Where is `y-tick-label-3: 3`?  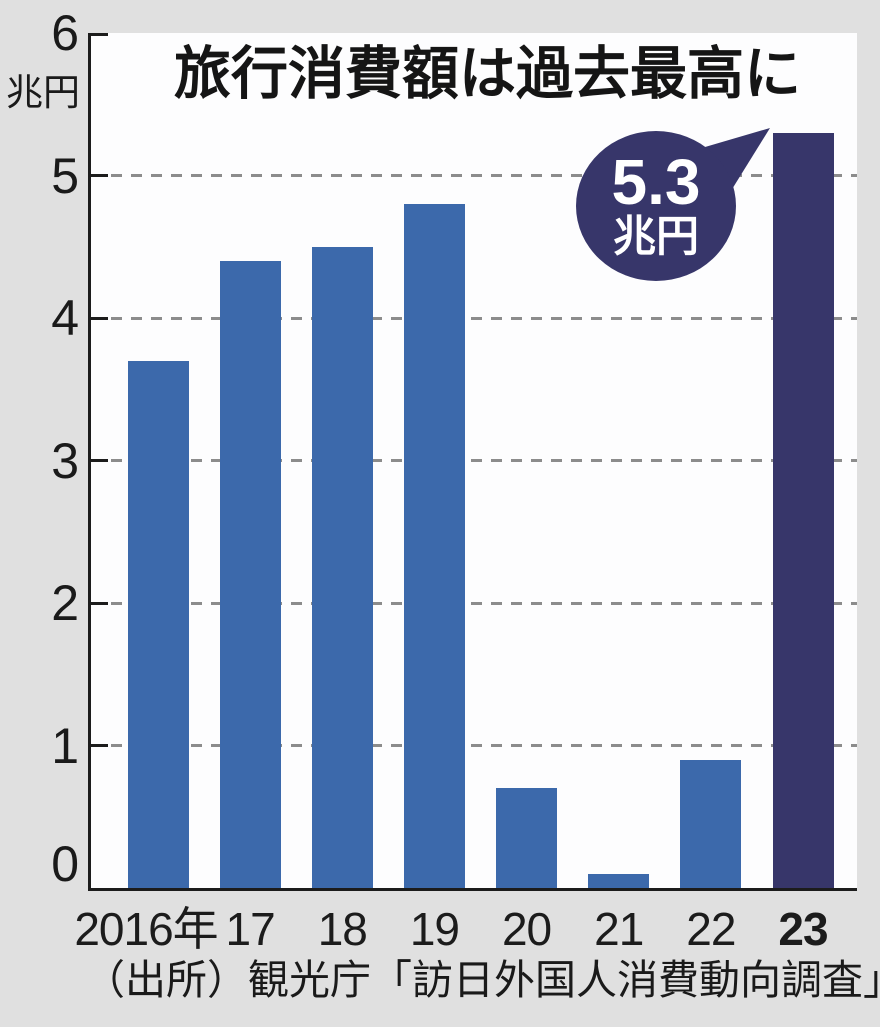 y-tick-label-3: 3 is located at coordinates (65, 460).